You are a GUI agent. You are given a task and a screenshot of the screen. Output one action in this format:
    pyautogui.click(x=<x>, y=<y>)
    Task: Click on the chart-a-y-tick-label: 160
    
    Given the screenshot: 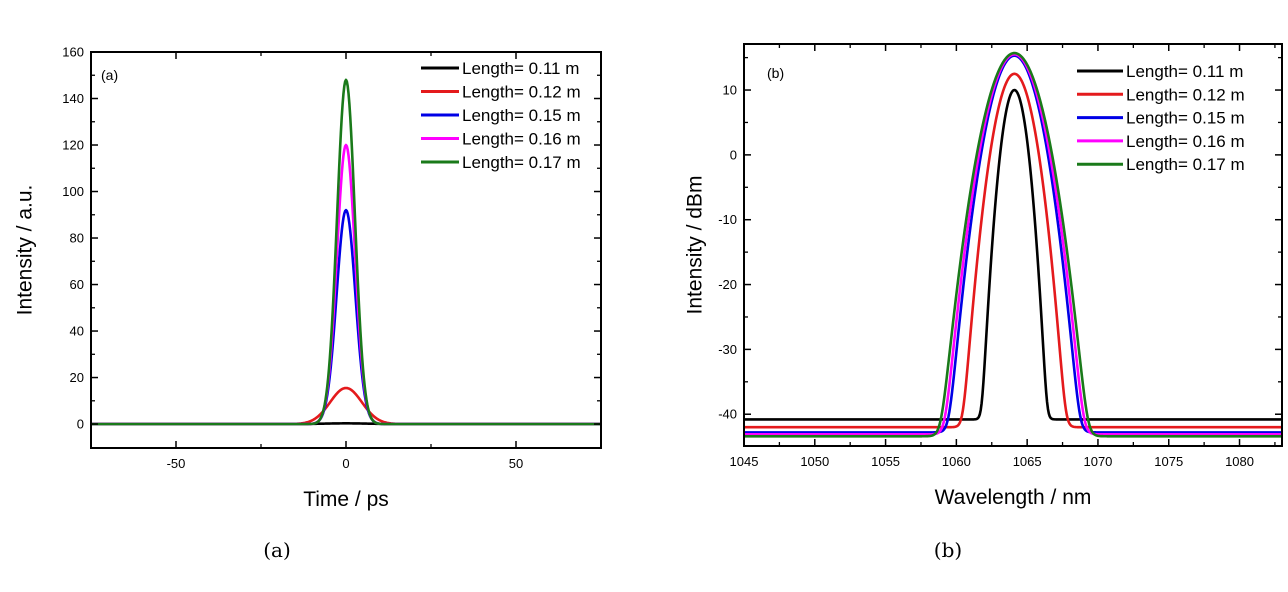 What is the action you would take?
    pyautogui.click(x=73, y=52)
    